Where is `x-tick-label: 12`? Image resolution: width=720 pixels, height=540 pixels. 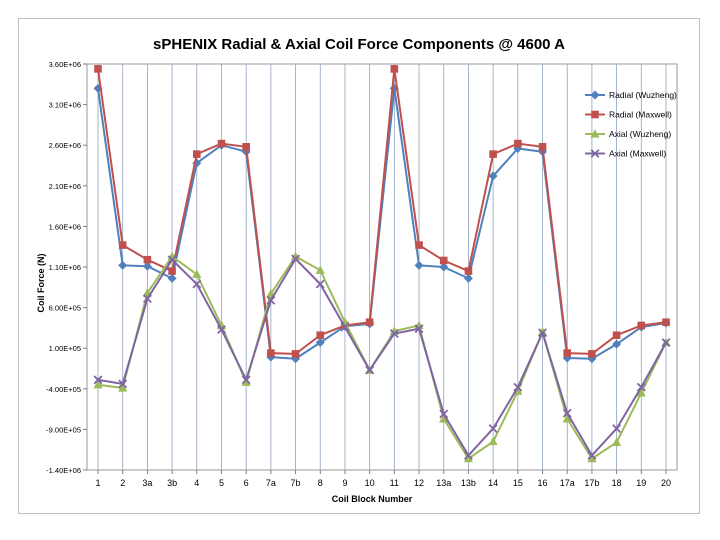
x-tick-label: 12 is located at coordinates (419, 483).